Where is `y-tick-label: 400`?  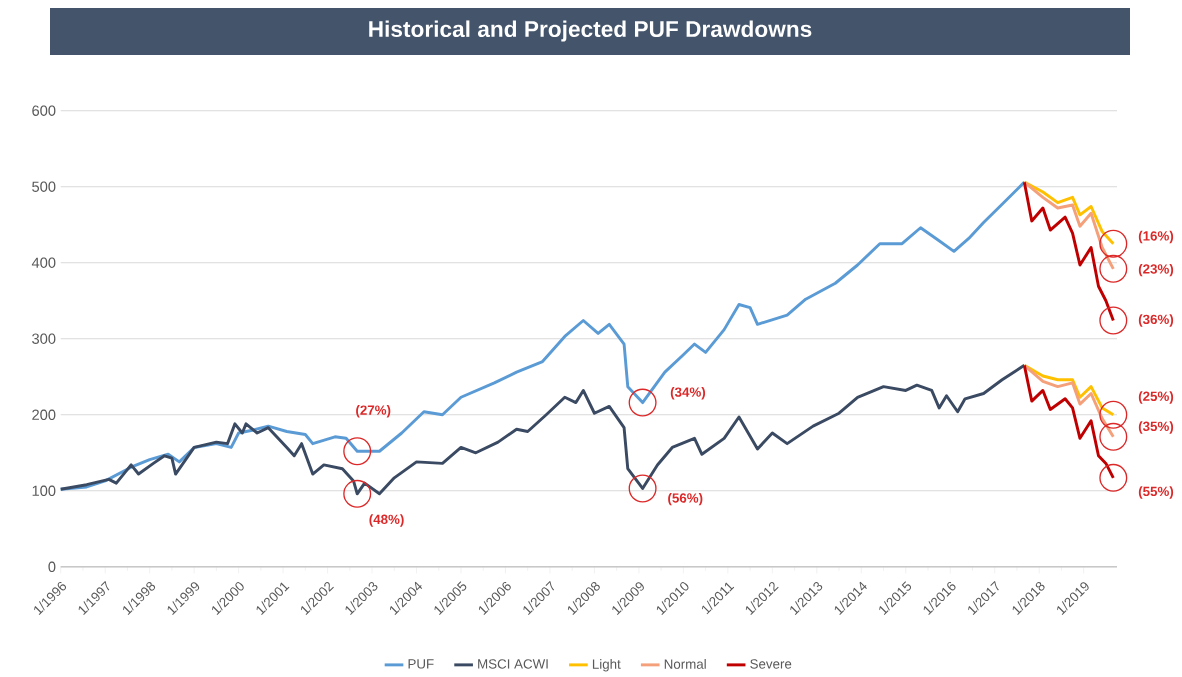
y-tick-label: 400 is located at coordinates (43, 262).